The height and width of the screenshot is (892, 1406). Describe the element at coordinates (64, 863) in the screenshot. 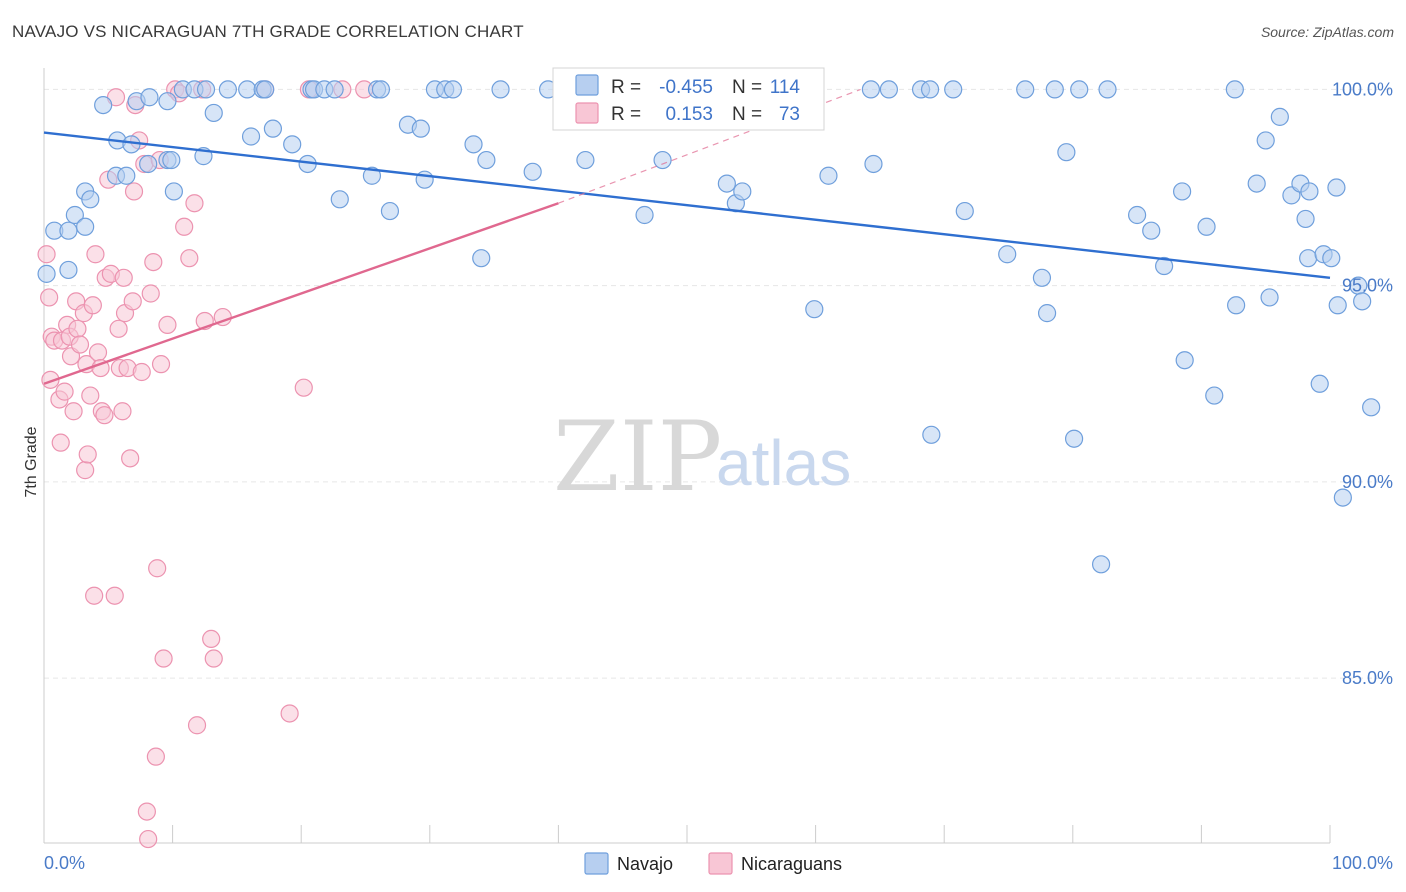

I see `x-tick-label-min: 0.0%` at that location.